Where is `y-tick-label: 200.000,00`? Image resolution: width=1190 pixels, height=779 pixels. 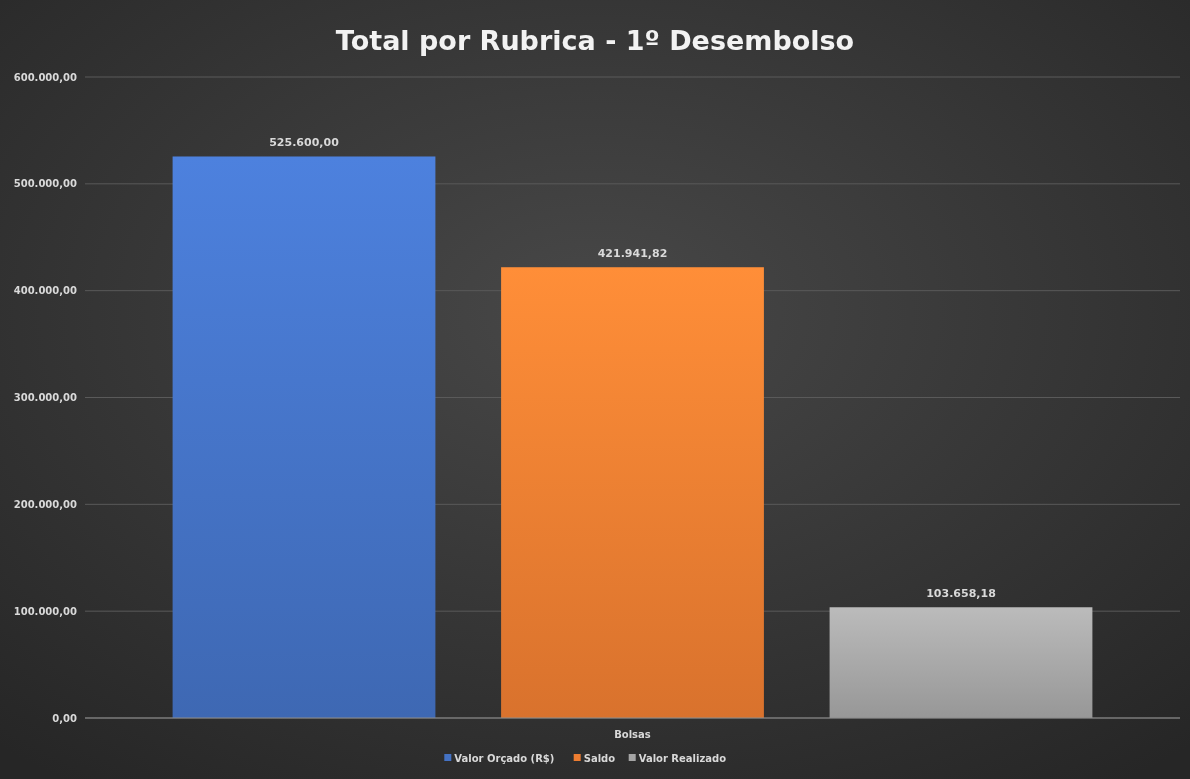
y-tick-label: 200.000,00 is located at coordinates (45, 504).